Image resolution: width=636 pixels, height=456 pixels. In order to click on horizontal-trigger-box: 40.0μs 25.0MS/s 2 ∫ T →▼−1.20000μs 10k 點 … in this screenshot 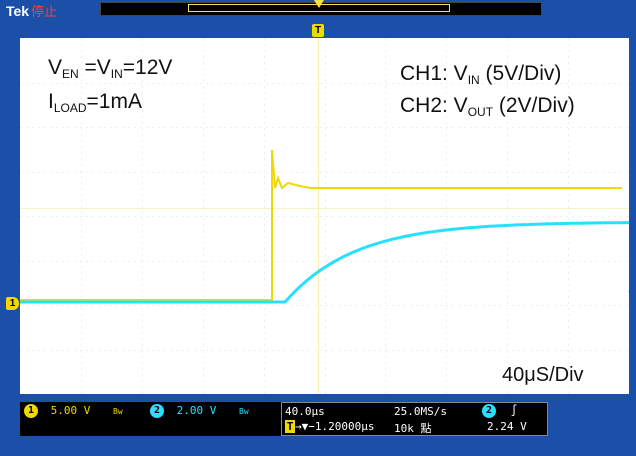, I will do `click(414, 419)`.